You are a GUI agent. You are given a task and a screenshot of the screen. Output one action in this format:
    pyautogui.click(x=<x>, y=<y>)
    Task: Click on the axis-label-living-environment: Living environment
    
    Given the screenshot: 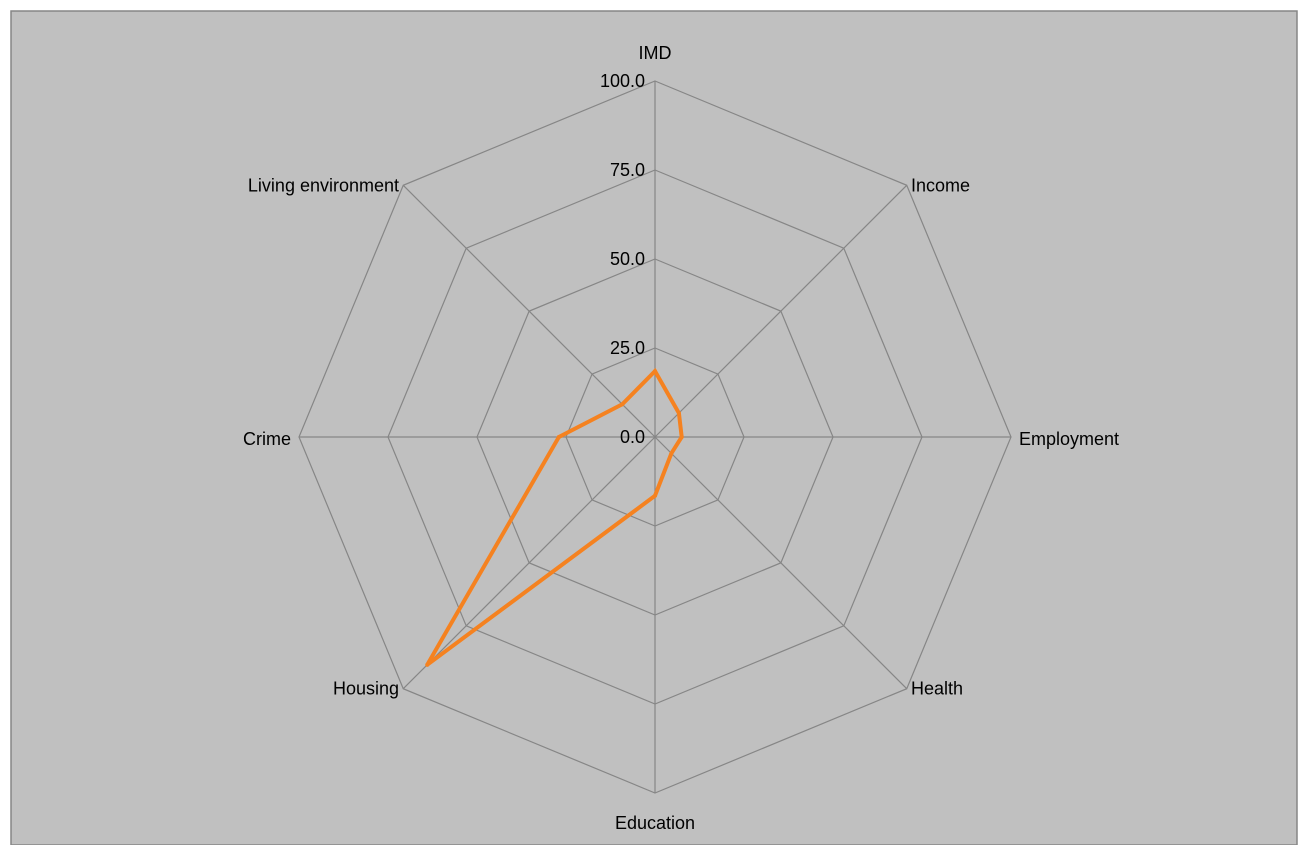 What is the action you would take?
    pyautogui.click(x=323, y=185)
    